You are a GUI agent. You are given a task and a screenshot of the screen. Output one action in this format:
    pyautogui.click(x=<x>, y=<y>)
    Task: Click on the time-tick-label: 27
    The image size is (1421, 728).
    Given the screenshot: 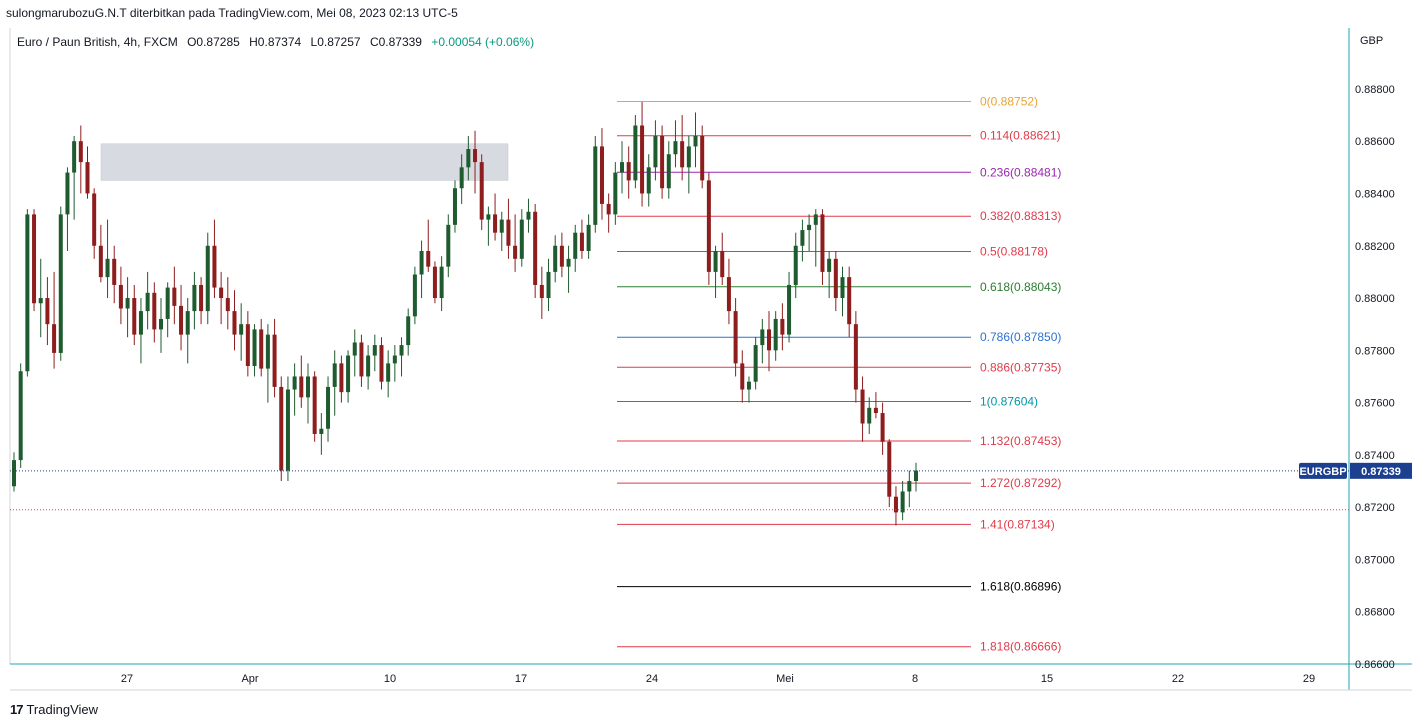 What is the action you would take?
    pyautogui.click(x=127, y=679)
    